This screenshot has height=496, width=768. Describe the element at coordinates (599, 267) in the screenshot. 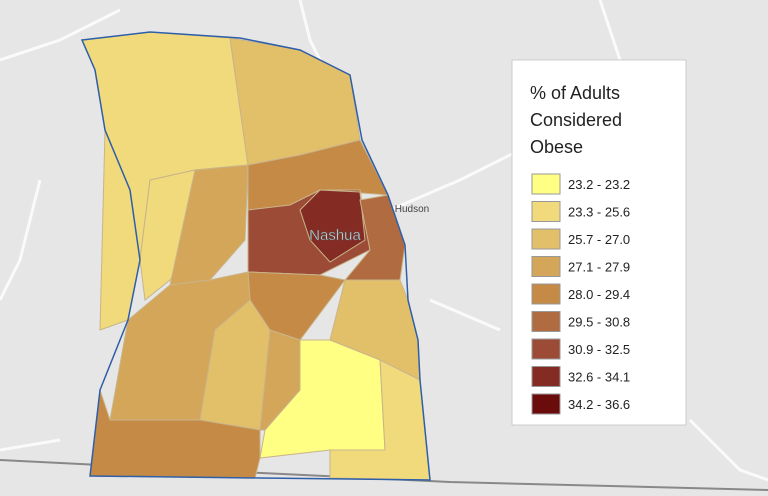

I see `legend-label: 27.1 - 27.9` at that location.